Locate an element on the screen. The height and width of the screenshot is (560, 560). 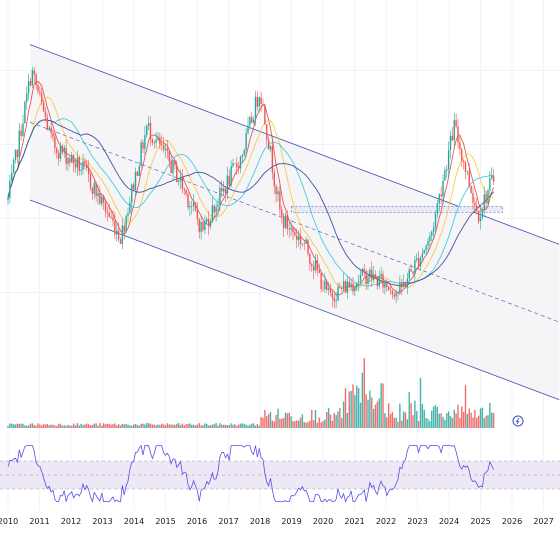
x-tick-label-2013: 2013 is located at coordinates (102, 521).